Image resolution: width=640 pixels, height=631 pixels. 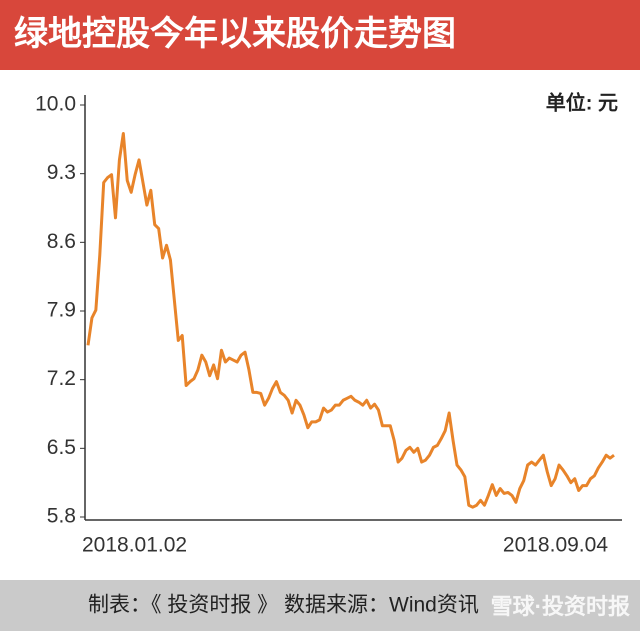 I want to click on title-bar, so click(x=320, y=35).